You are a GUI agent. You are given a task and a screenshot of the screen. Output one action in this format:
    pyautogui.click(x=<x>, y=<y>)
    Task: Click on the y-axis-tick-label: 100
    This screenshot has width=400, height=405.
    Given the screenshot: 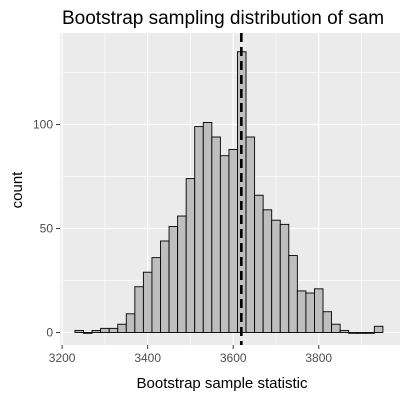 What is the action you would take?
    pyautogui.click(x=43, y=125)
    